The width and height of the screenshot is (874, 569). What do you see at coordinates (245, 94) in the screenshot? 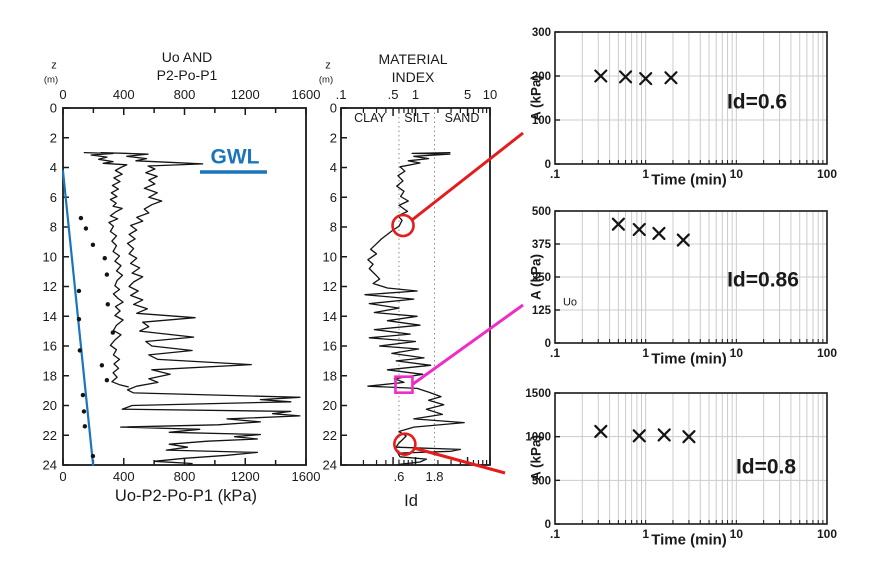
I see `x-tick-label-top: 1200` at bounding box center [245, 94].